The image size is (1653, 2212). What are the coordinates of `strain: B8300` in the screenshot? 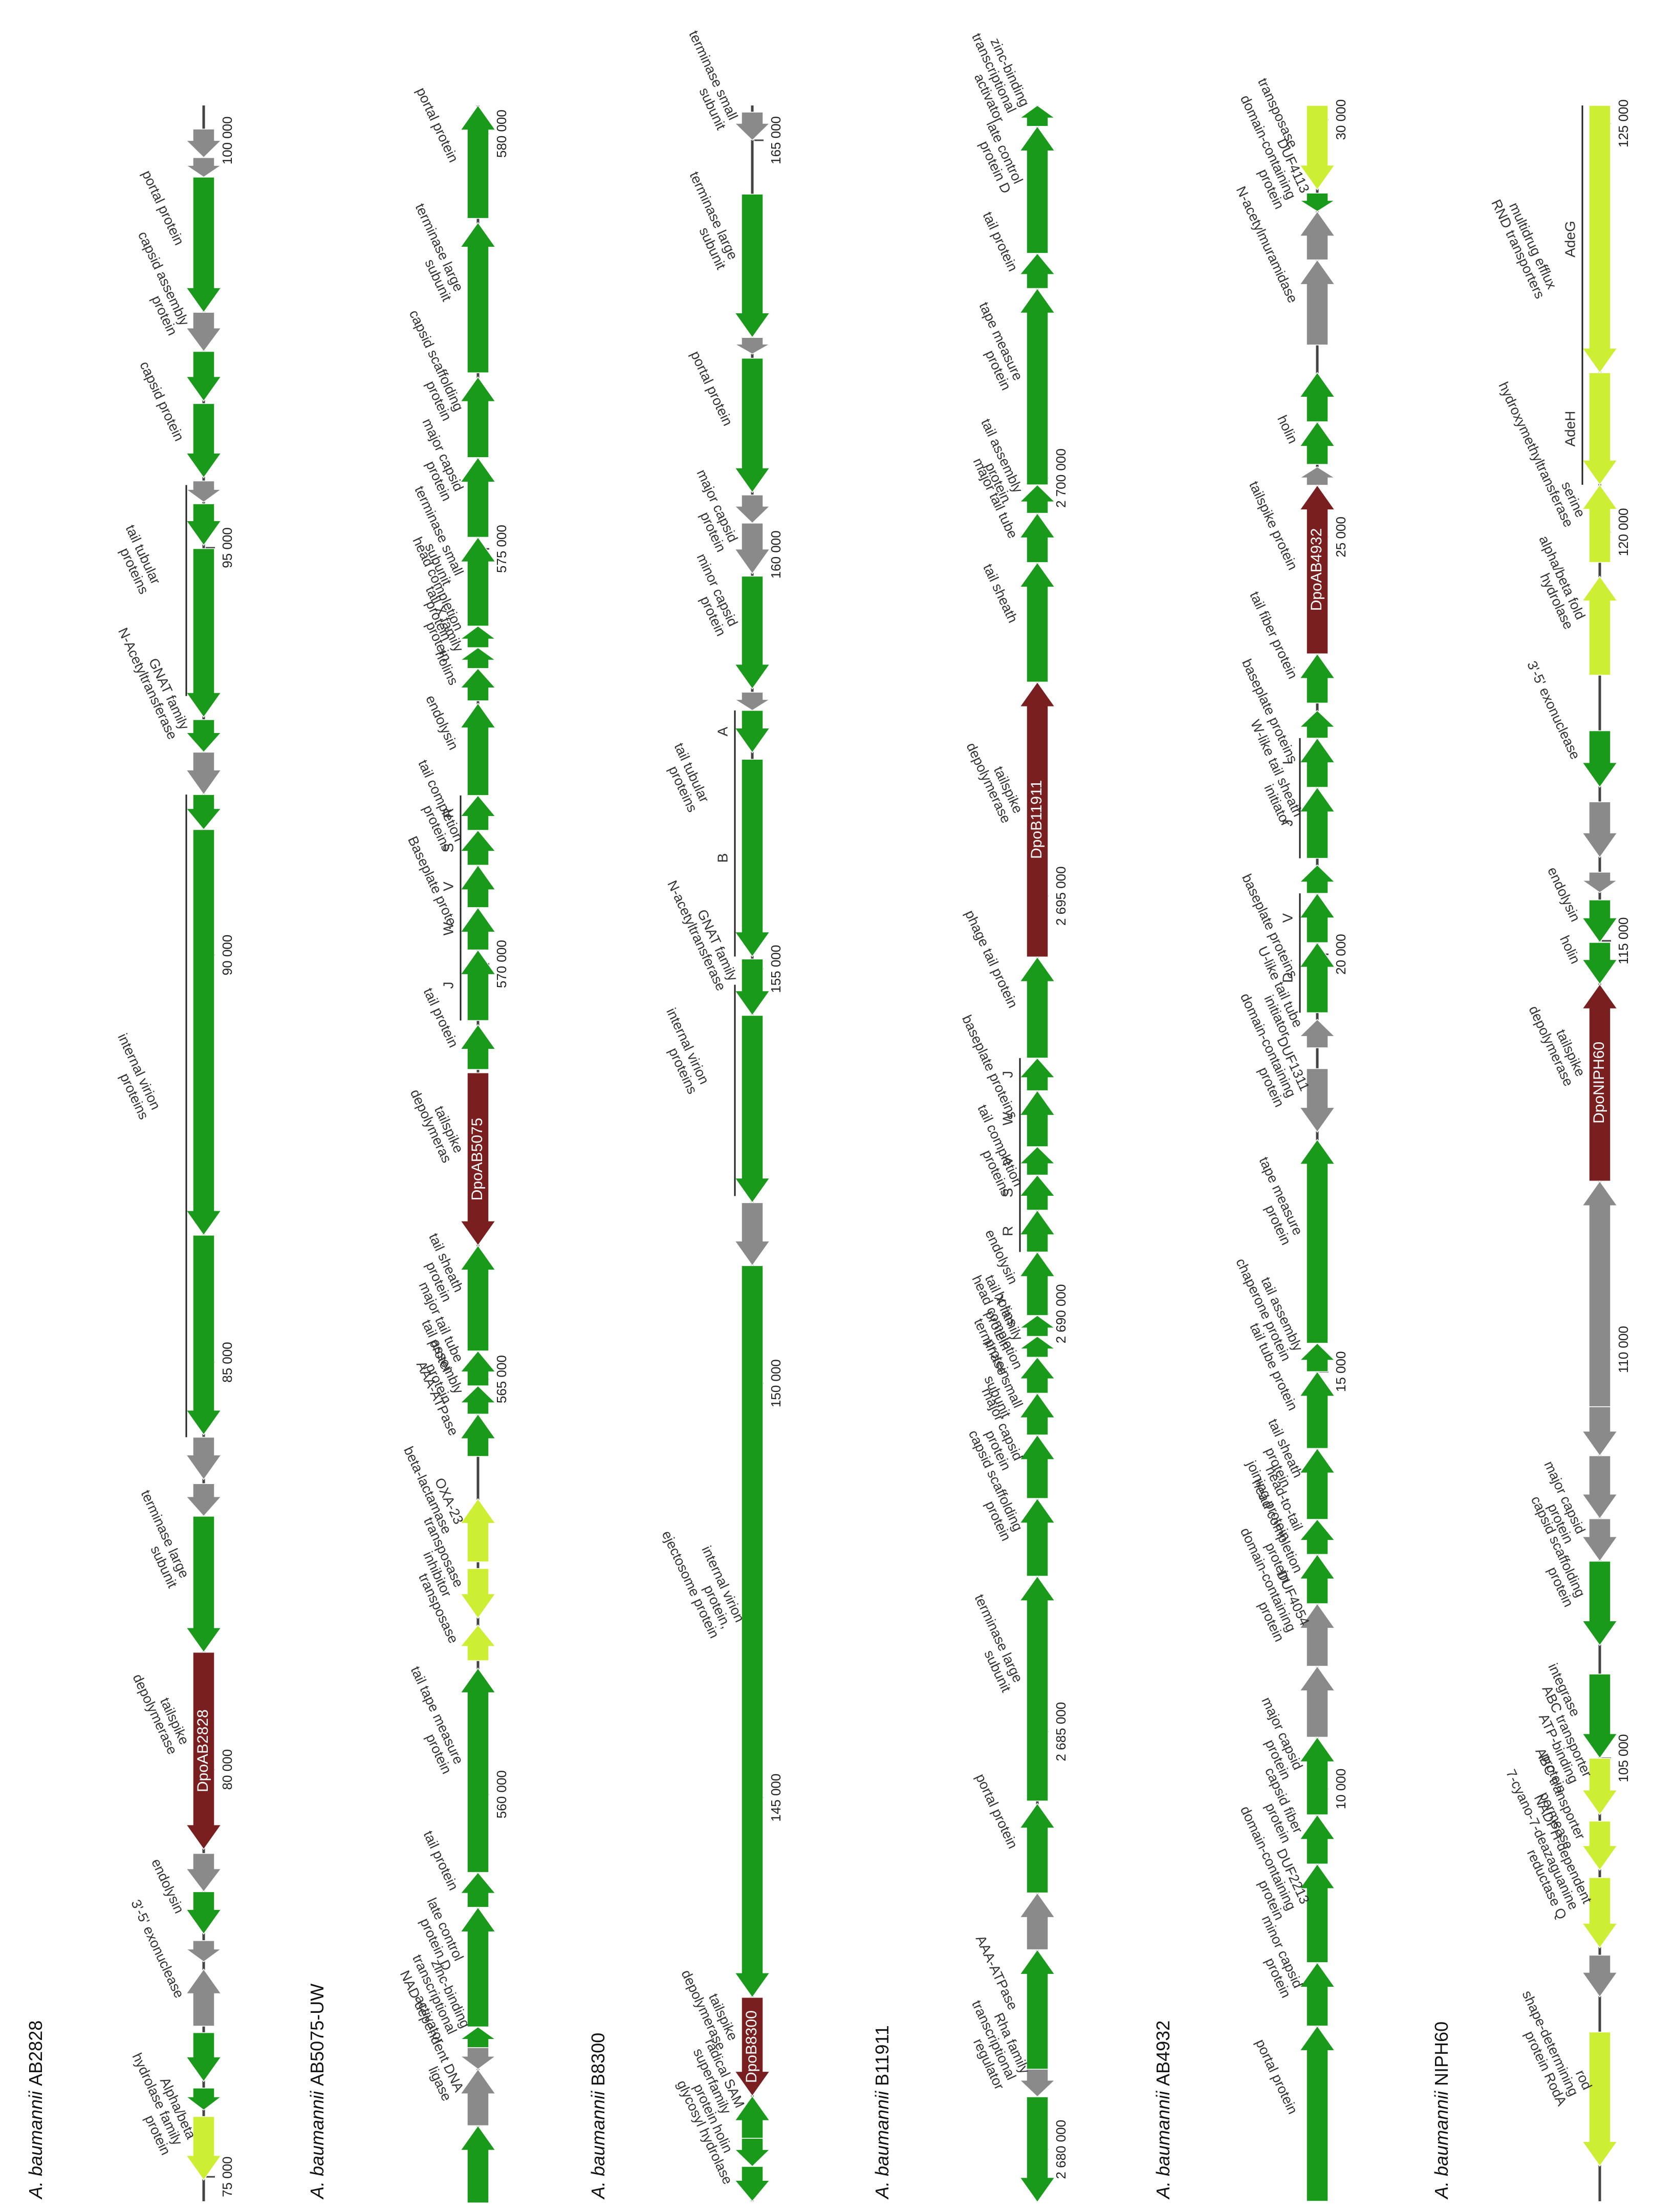 It's located at (598, 2060).